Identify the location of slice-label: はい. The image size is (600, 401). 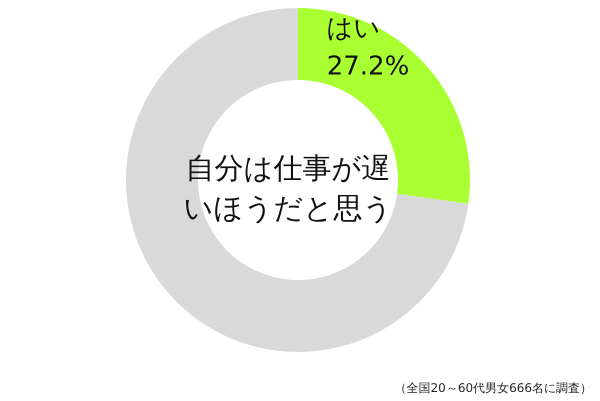
(353, 29).